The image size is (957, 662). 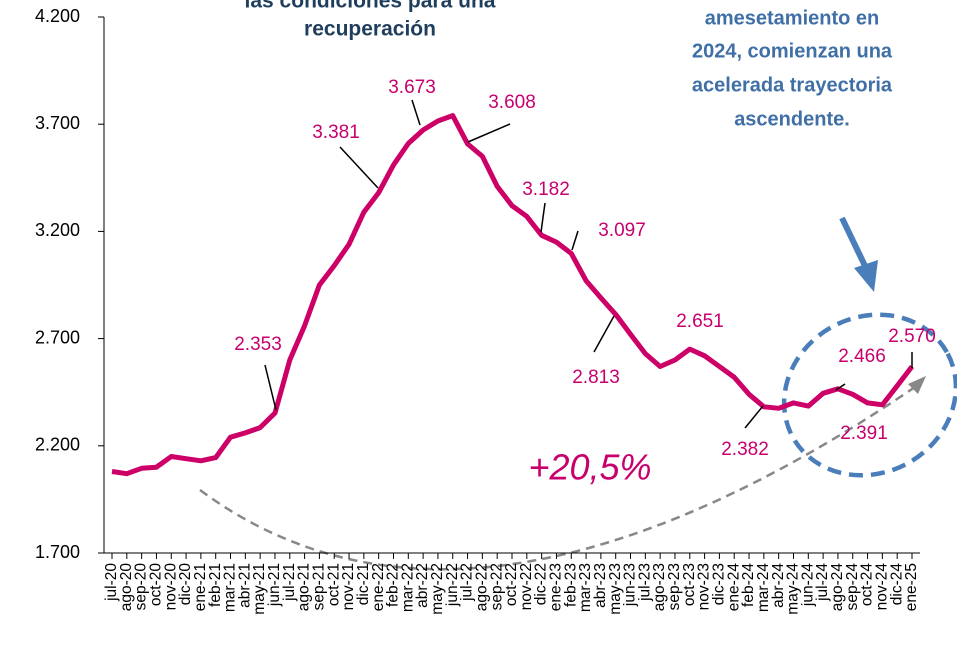 I want to click on x-tick-label: oct-23, so click(x=689, y=584).